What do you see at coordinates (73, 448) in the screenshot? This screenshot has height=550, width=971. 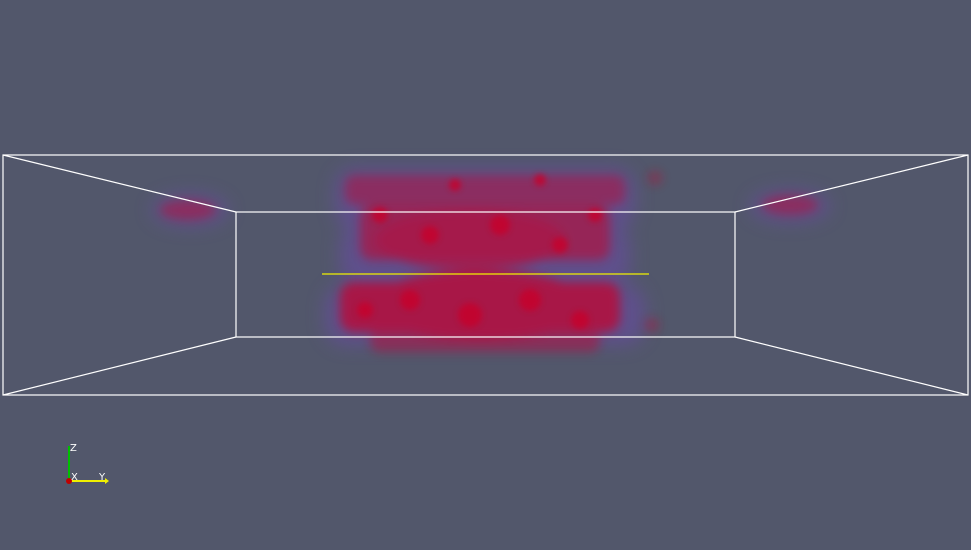 I see `z-axis-label: Z` at bounding box center [73, 448].